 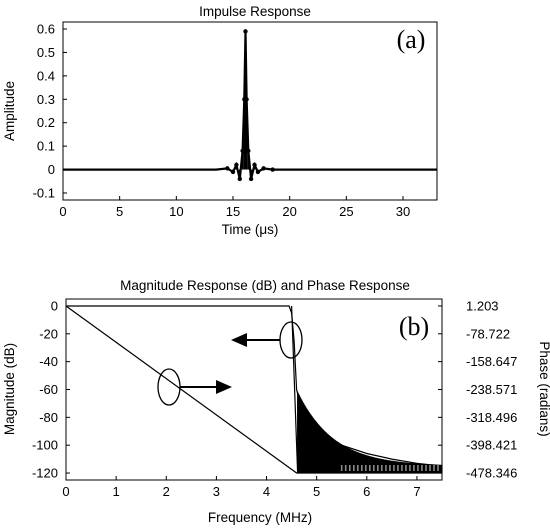 What do you see at coordinates (169, 387) in the screenshot?
I see `magnitude-curve-marker-ellipse` at bounding box center [169, 387].